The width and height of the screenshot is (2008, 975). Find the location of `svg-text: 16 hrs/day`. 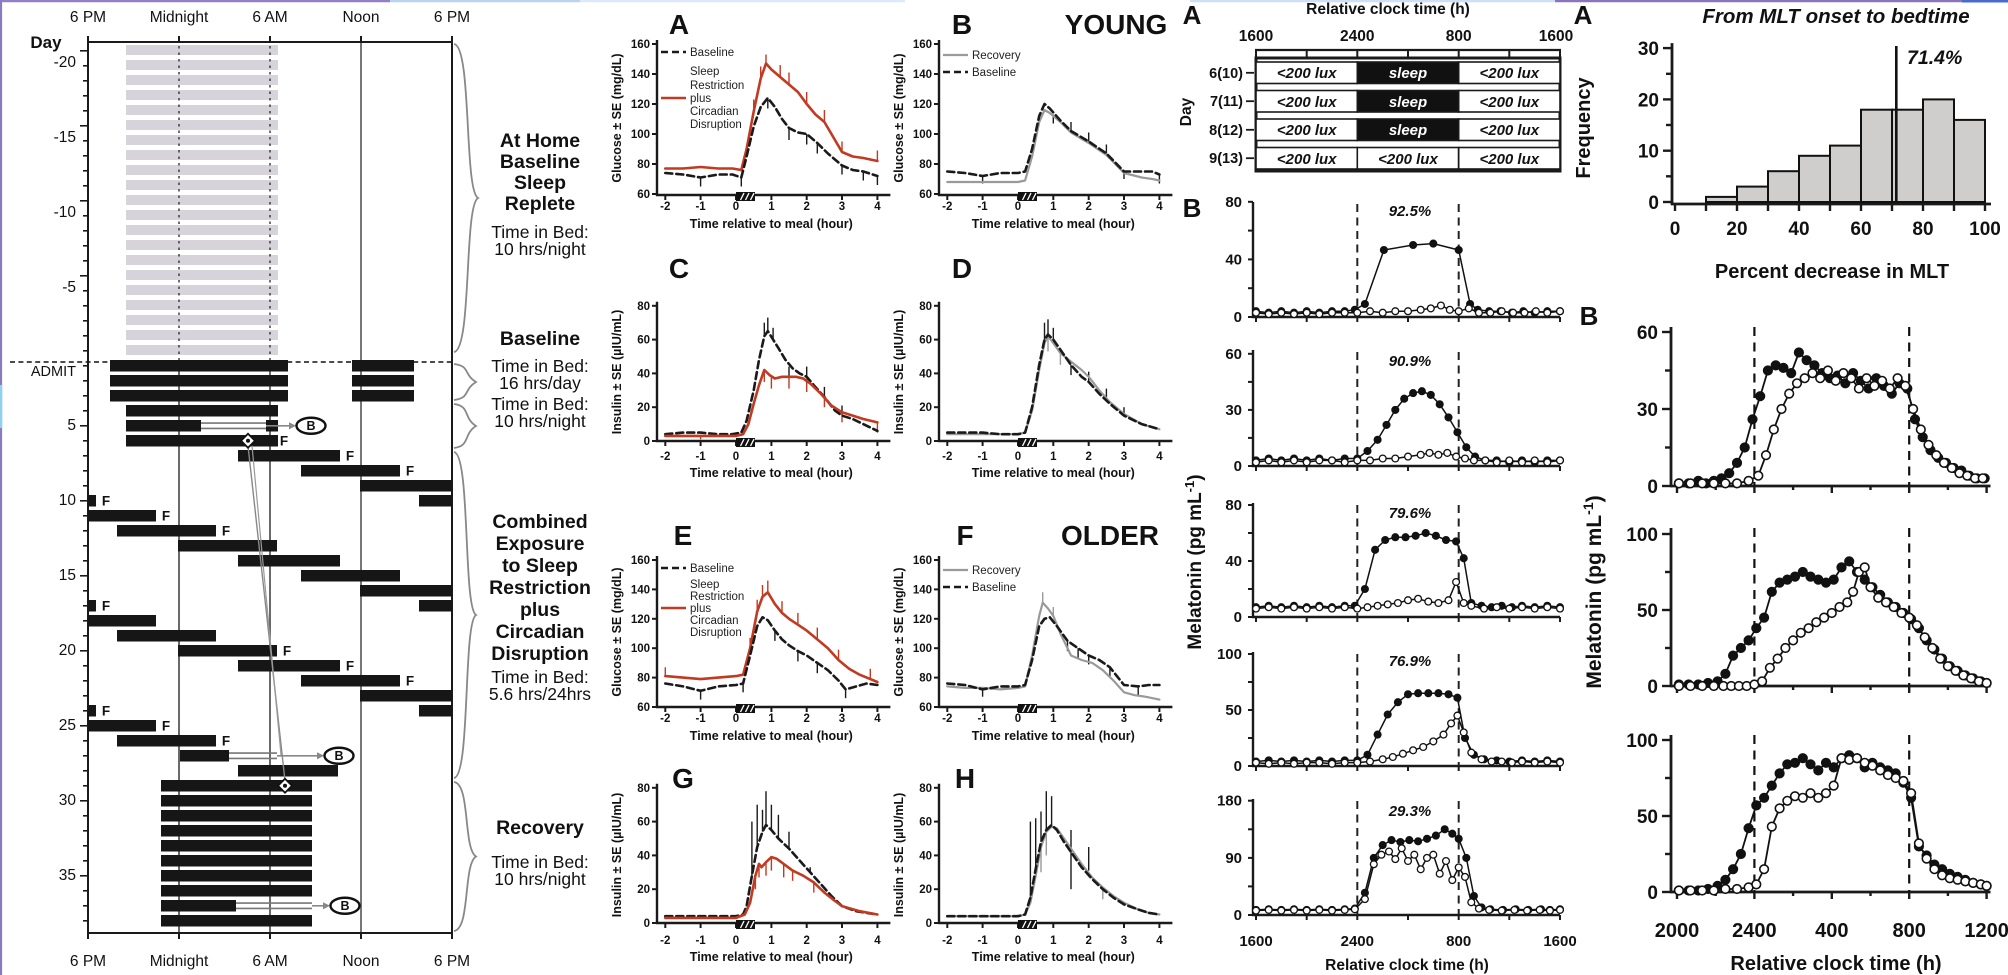

svg-text: 16 hrs/day is located at coordinates (540, 383).